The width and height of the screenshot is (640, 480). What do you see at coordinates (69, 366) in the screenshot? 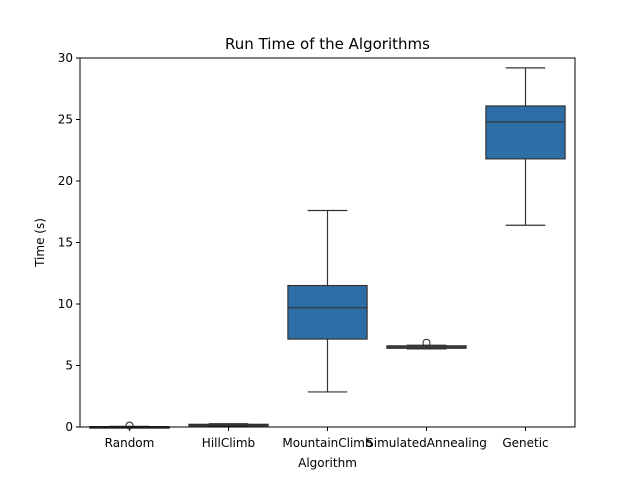
I see `y-tick-label: 5` at bounding box center [69, 366].